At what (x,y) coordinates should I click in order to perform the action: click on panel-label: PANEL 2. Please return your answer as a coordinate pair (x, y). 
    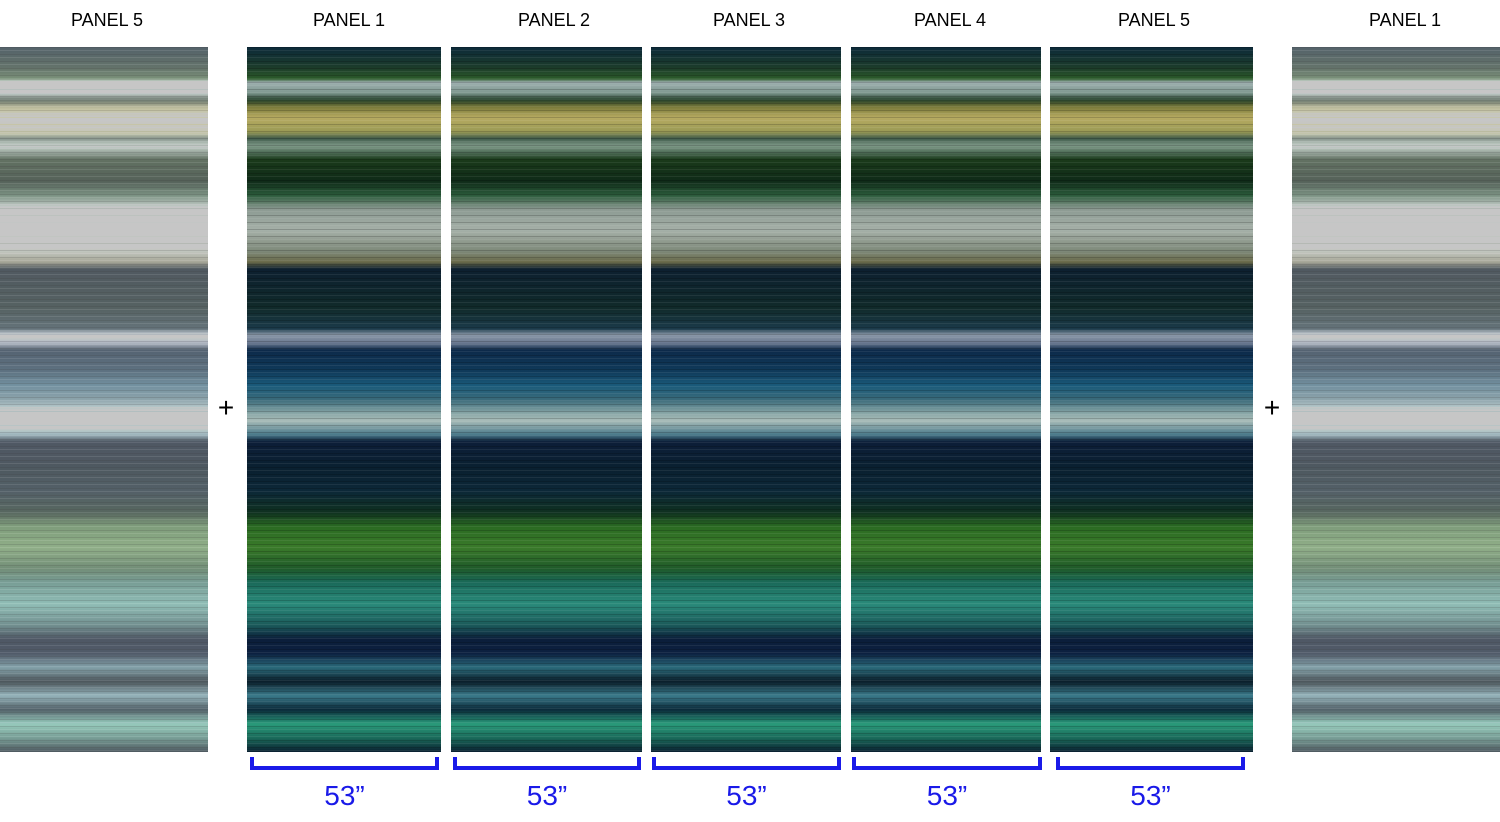
    Looking at the image, I should click on (554, 20).